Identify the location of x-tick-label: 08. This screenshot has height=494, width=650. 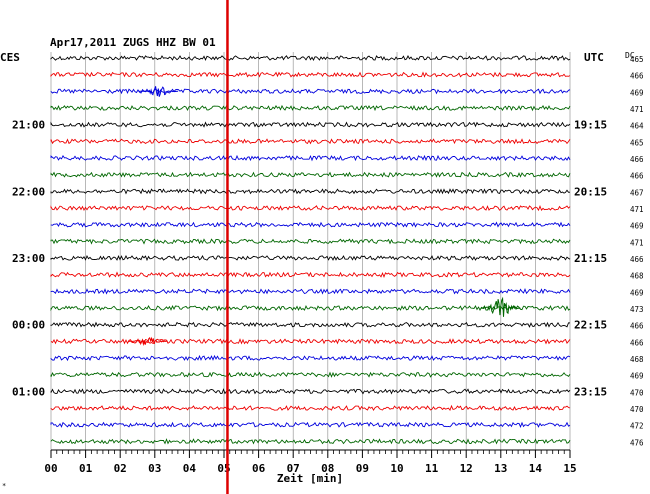
(327, 468).